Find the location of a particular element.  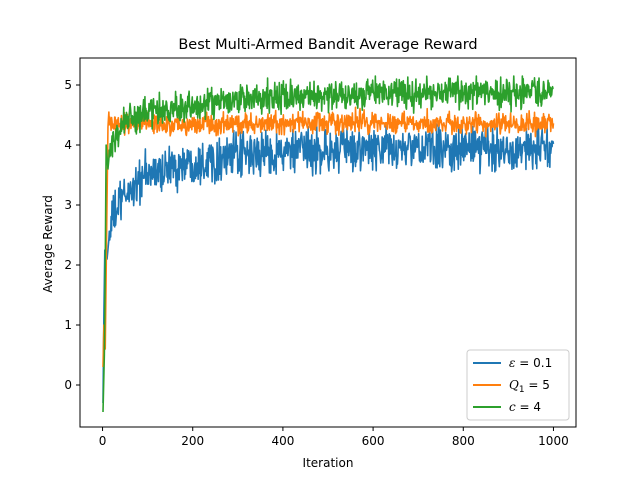

legend-value: = 4 is located at coordinates (528, 407).